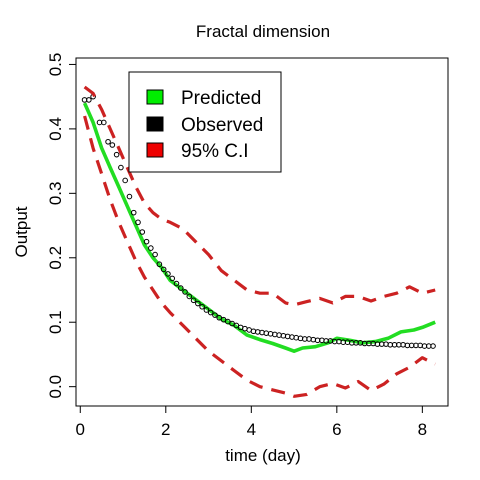 The height and width of the screenshot is (480, 480). I want to click on y-tick-label: 0.4, so click(55, 129).